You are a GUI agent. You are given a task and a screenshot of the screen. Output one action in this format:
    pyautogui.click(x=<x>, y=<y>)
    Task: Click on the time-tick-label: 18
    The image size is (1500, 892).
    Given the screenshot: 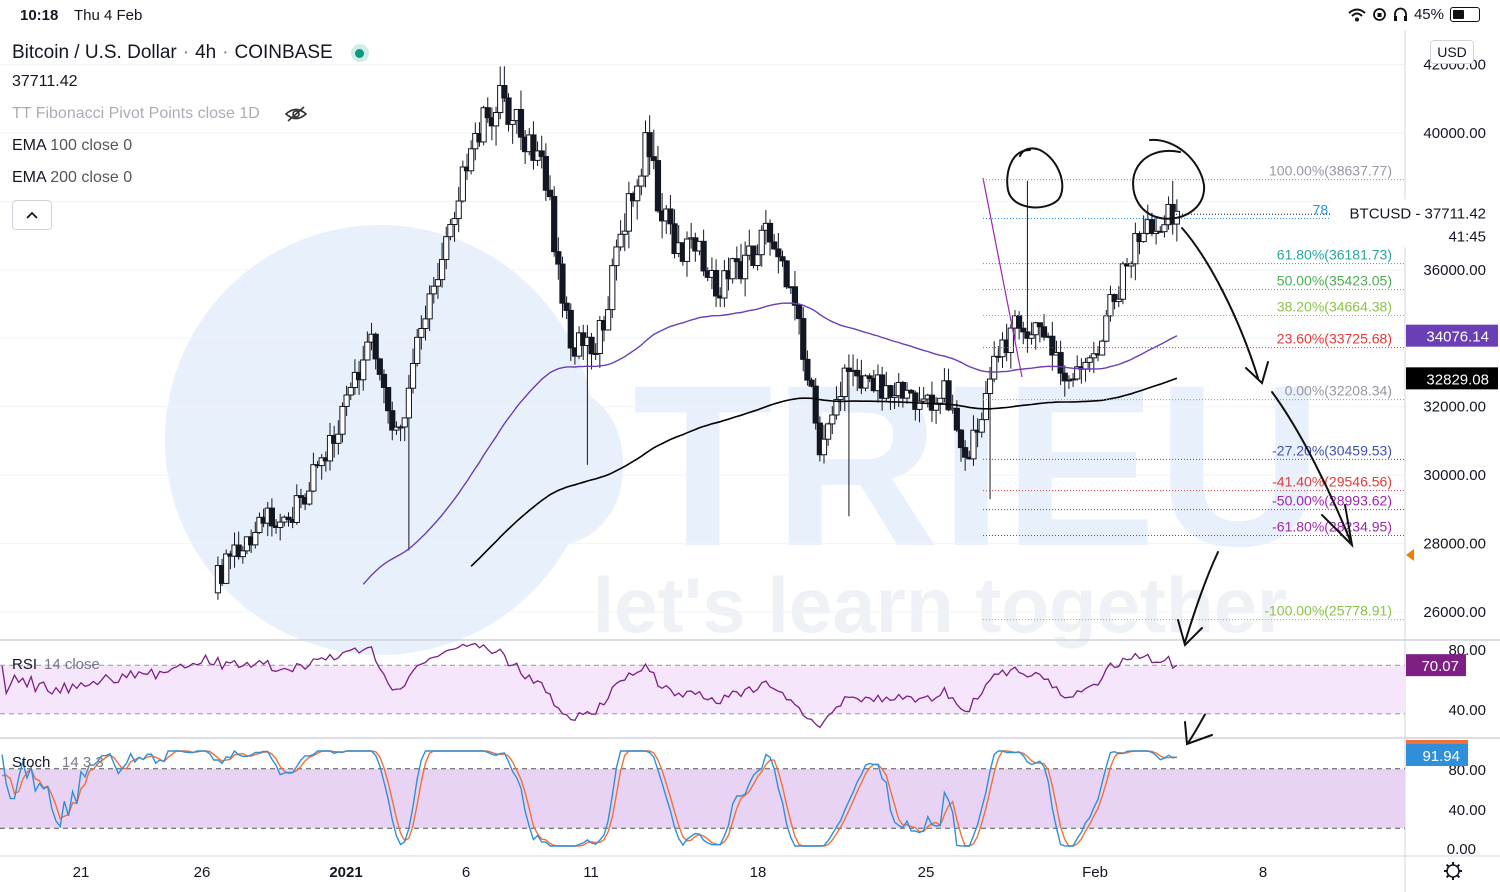 What is the action you would take?
    pyautogui.click(x=758, y=872)
    